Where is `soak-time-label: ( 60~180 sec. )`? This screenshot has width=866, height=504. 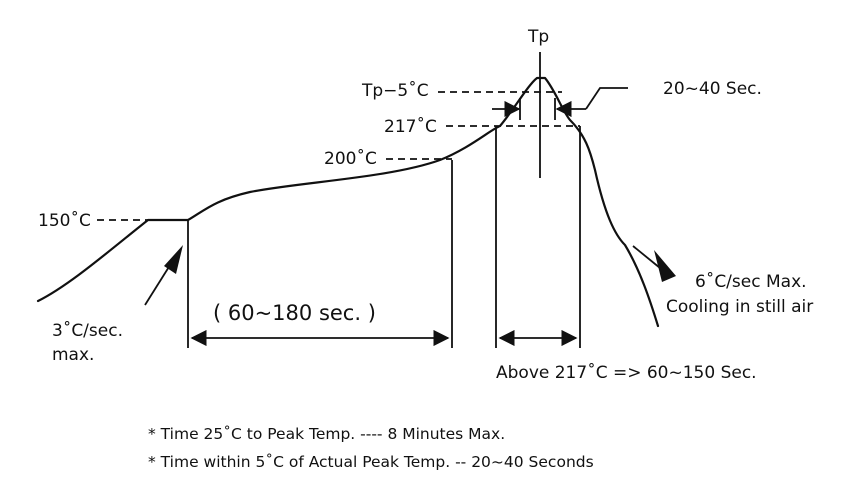
soak-time-label: ( 60~180 sec. ) is located at coordinates (294, 313).